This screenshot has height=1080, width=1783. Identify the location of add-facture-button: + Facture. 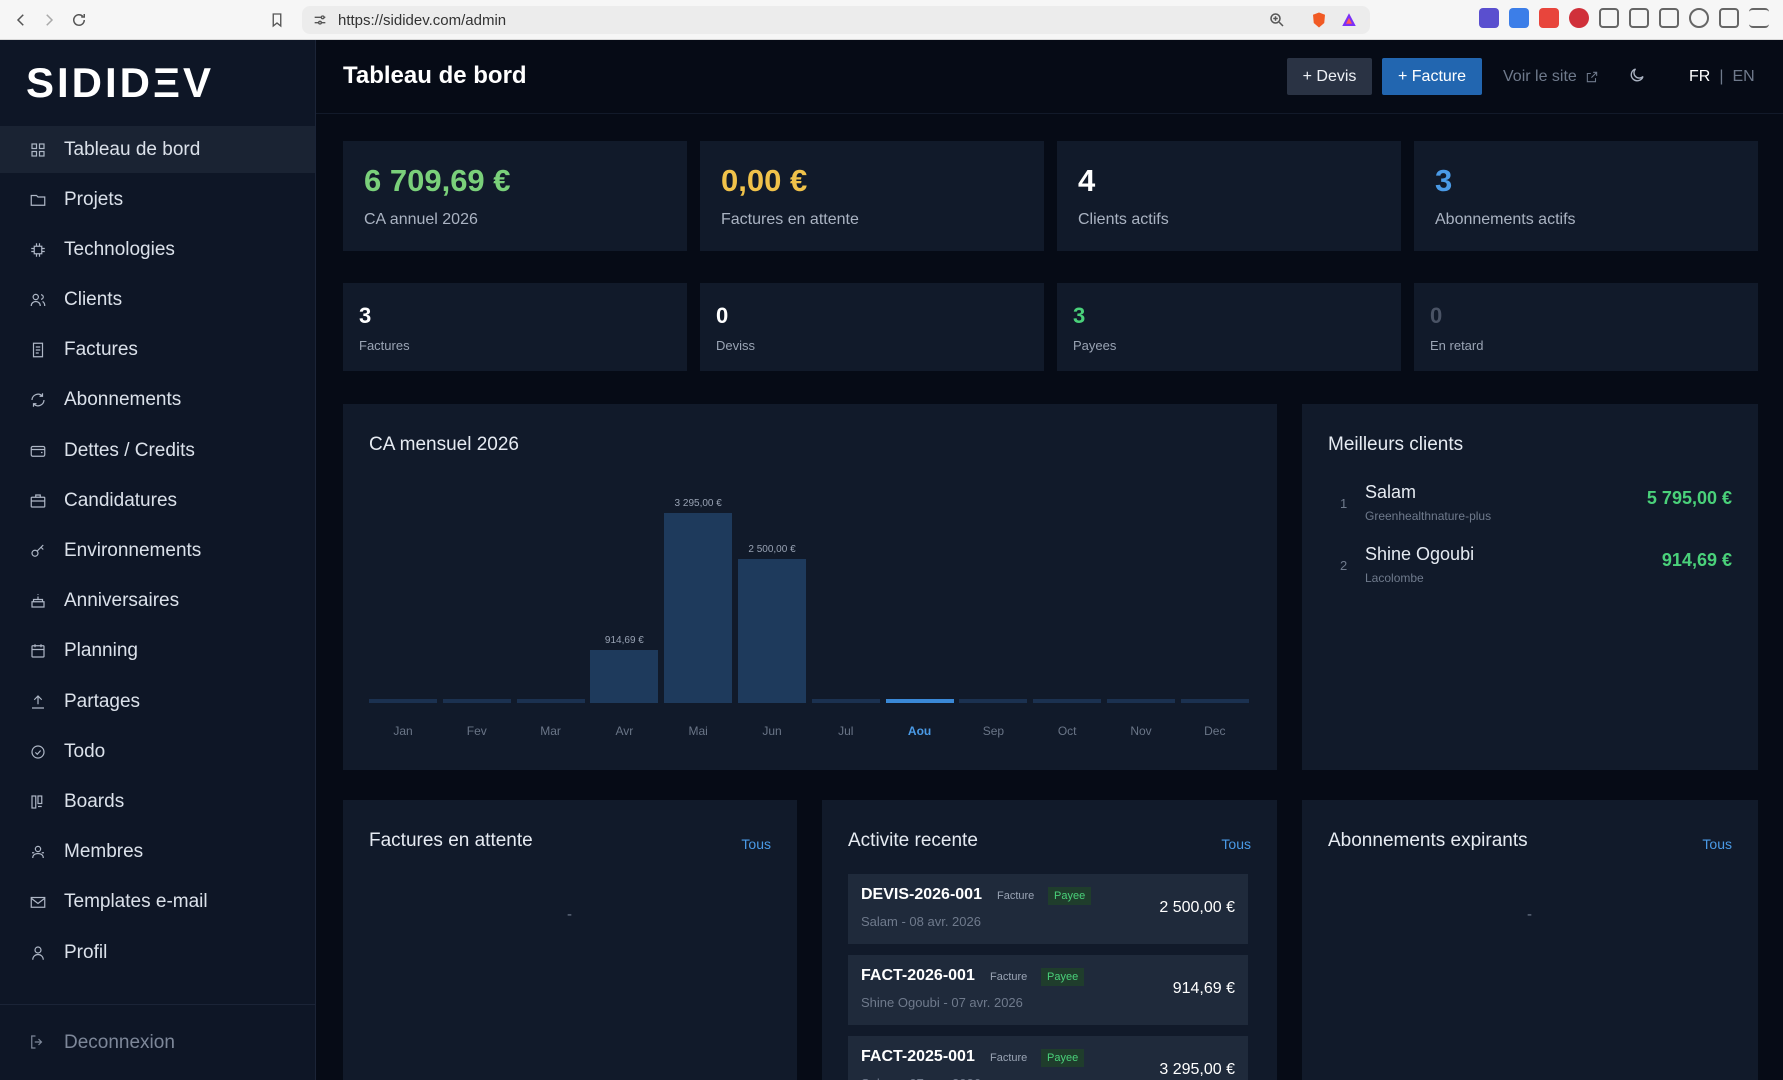
(1432, 76).